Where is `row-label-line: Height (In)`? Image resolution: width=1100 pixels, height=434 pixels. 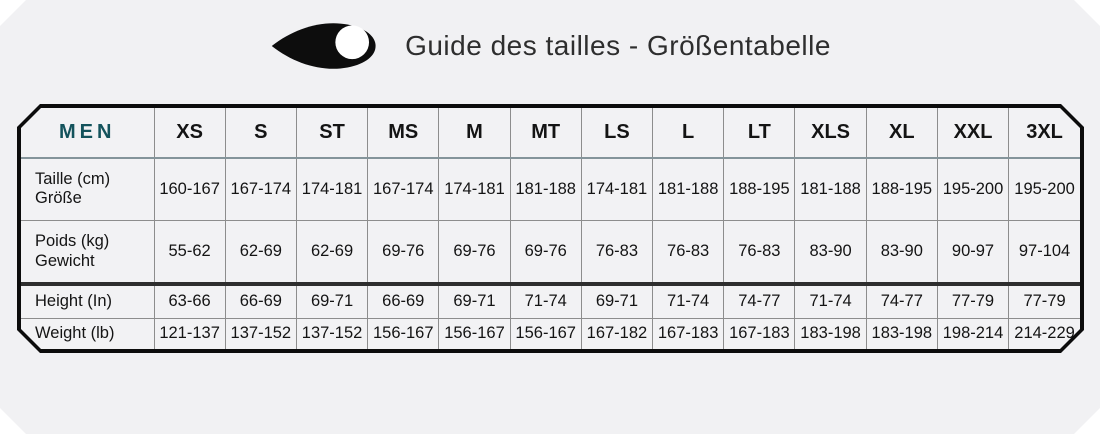
row-label-line: Height (In) is located at coordinates (74, 301).